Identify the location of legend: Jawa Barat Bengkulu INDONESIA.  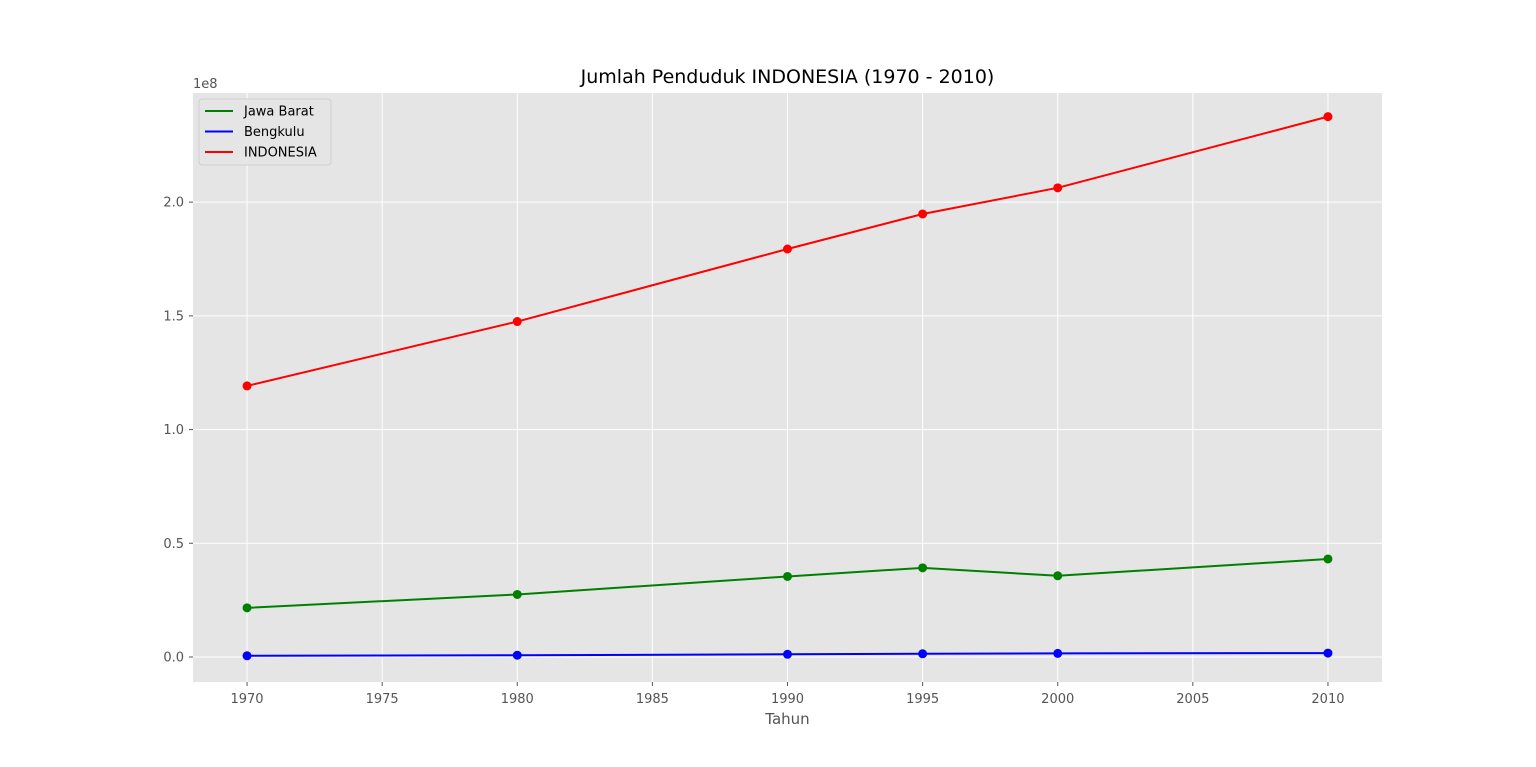
(265, 132).